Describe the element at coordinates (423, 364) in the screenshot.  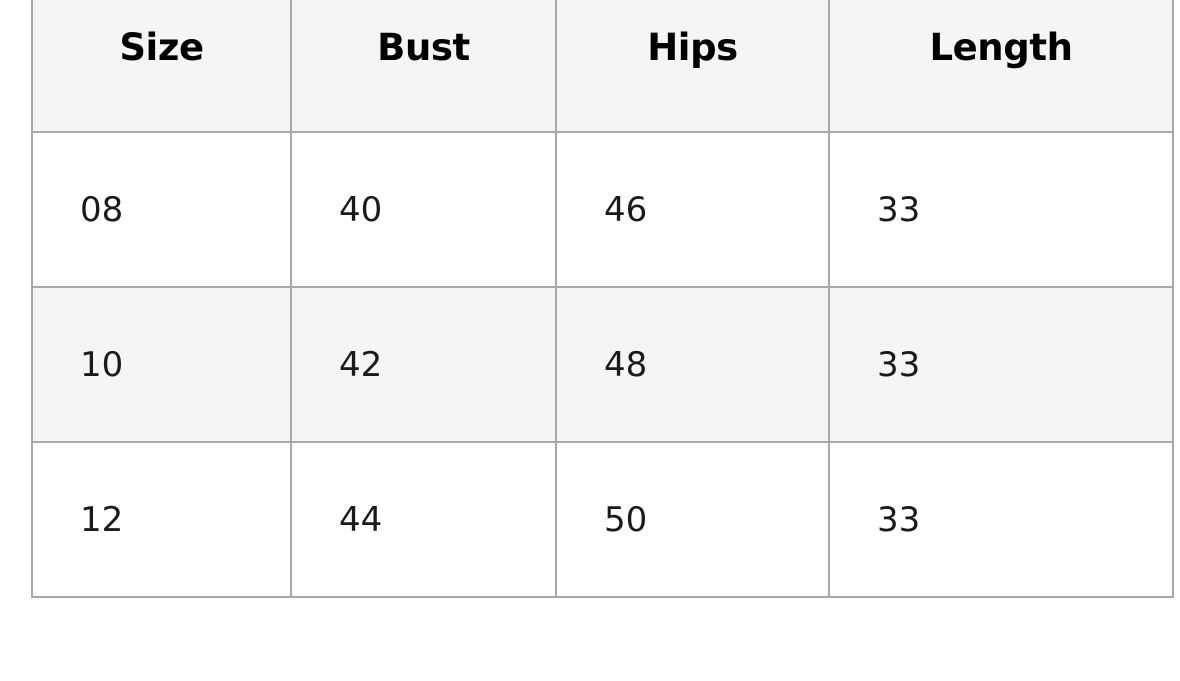
I see `cell-bust: 42` at that location.